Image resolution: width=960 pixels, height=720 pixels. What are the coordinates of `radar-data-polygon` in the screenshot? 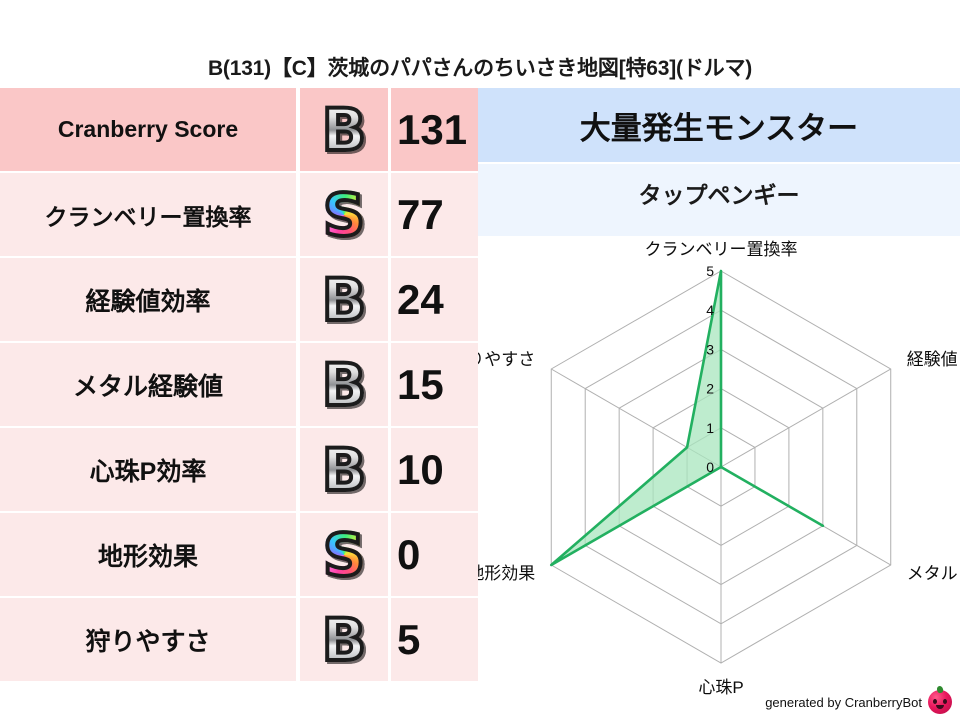 It's located at (687, 418).